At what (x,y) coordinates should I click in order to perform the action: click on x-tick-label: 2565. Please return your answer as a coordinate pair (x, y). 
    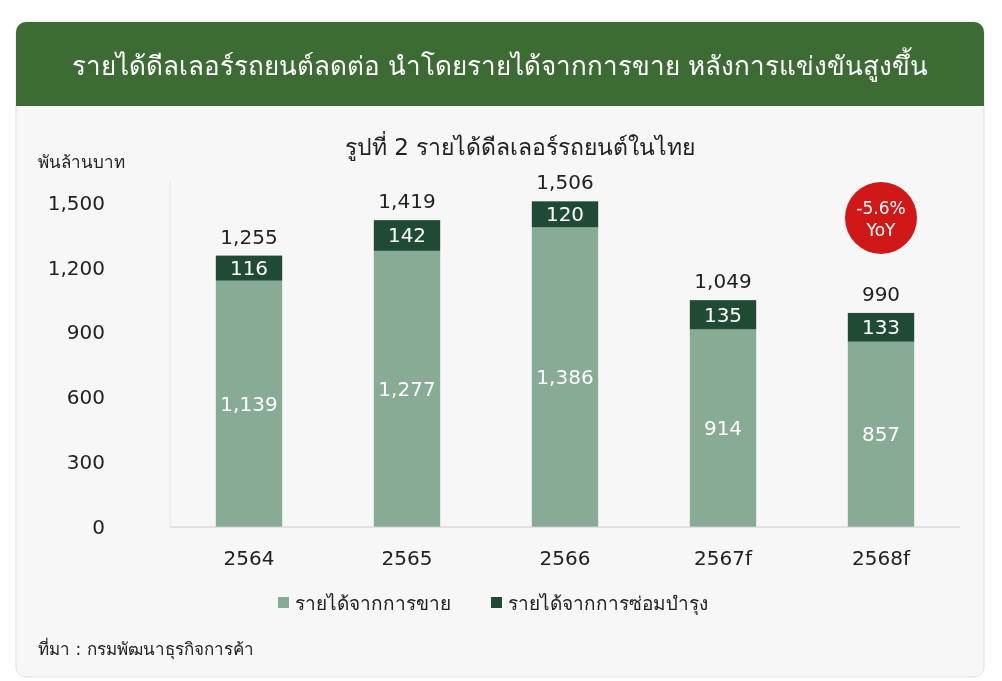
    Looking at the image, I should click on (407, 558).